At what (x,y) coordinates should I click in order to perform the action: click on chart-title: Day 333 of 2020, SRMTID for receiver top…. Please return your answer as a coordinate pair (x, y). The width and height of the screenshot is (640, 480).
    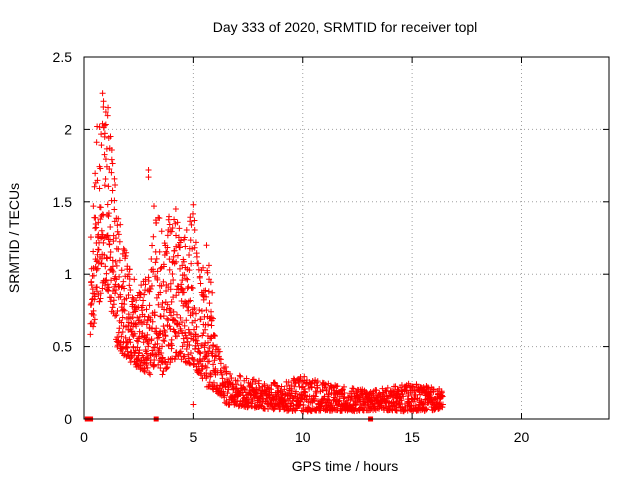
    Looking at the image, I should click on (345, 27).